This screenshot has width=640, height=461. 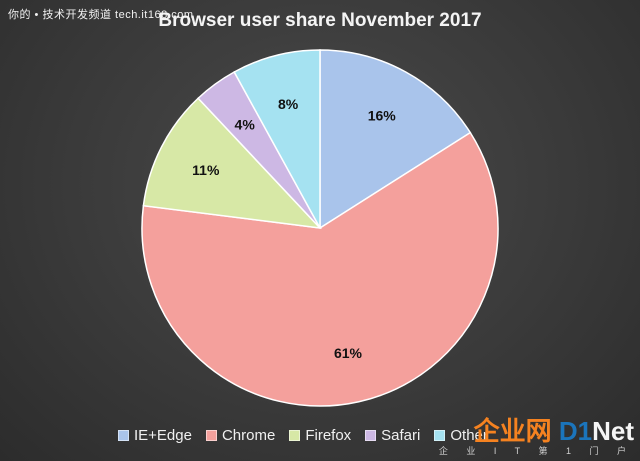 What do you see at coordinates (206, 170) in the screenshot?
I see `data-label-firefox: 11%` at bounding box center [206, 170].